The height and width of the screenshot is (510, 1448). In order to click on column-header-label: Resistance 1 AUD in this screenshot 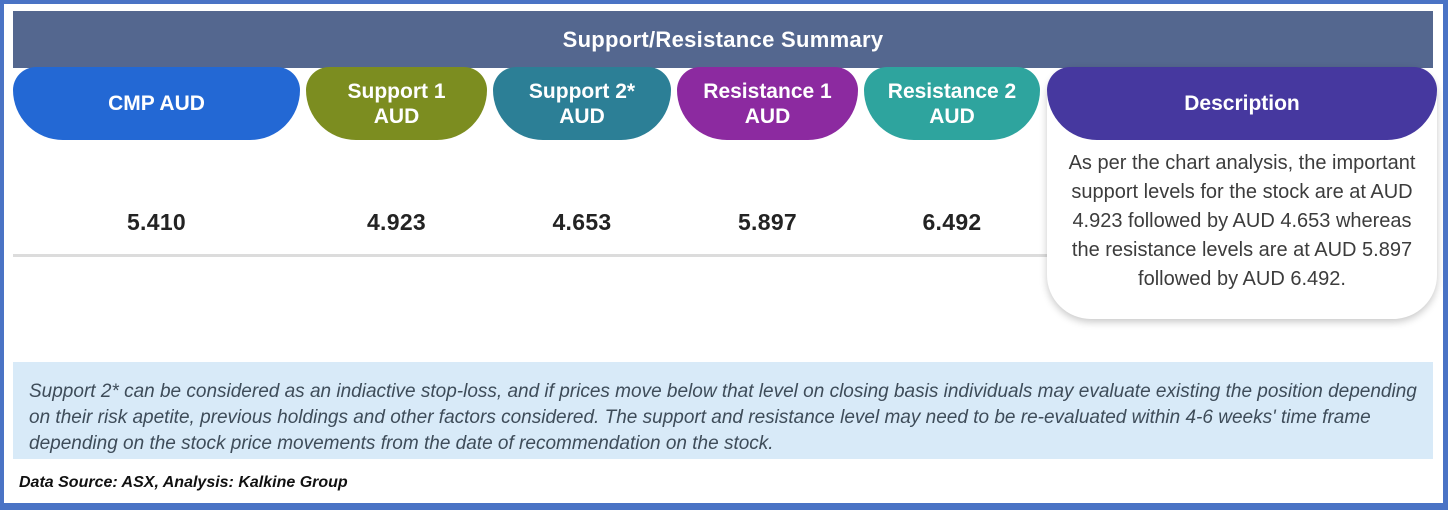, I will do `click(767, 103)`.